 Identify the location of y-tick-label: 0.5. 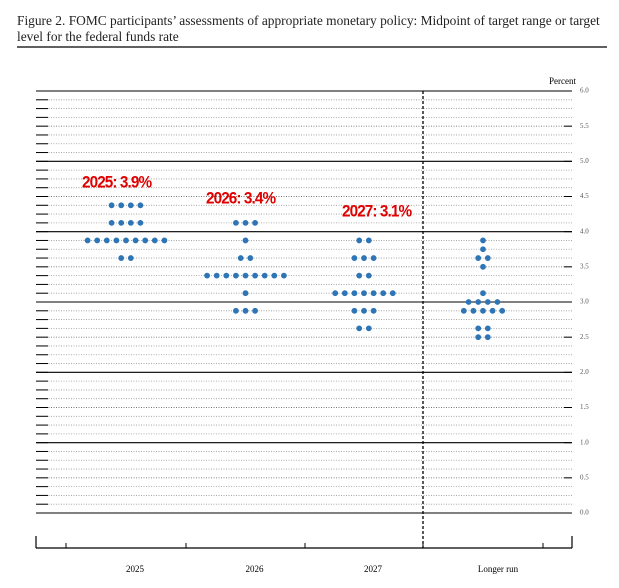
(584, 477).